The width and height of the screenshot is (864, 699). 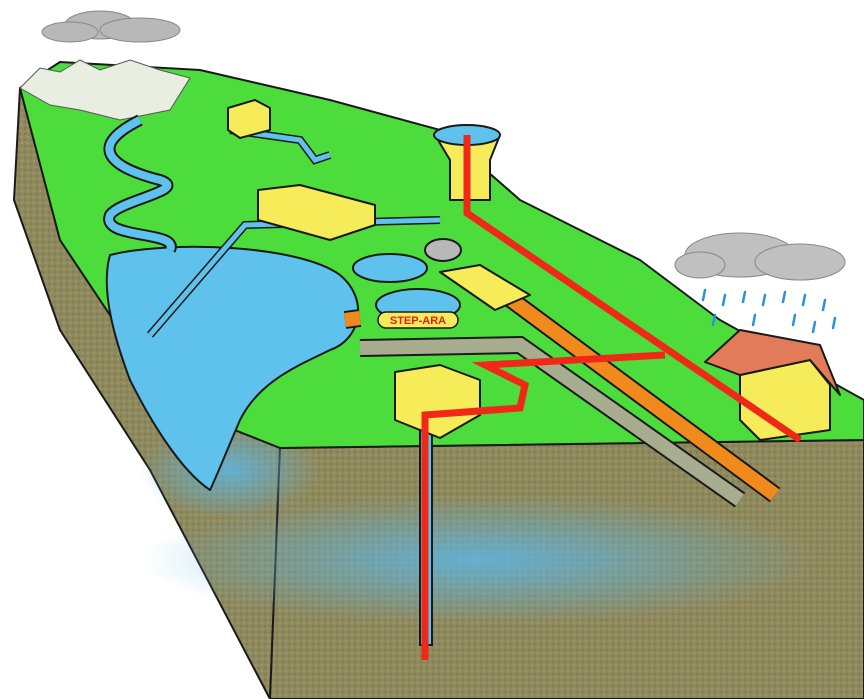 What do you see at coordinates (443, 250) in the screenshot?
I see `digester` at bounding box center [443, 250].